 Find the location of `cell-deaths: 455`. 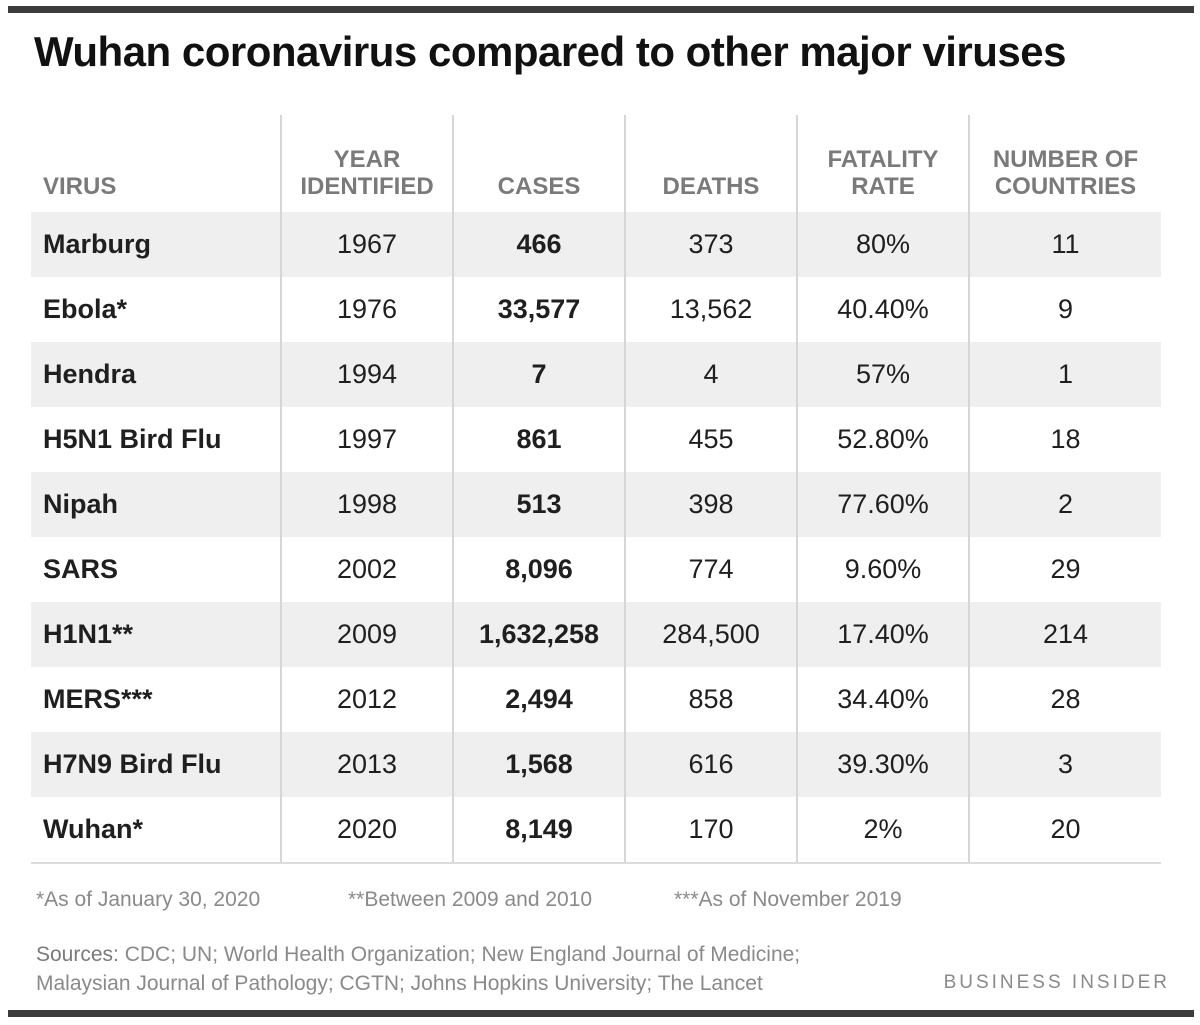

cell-deaths: 455 is located at coordinates (710, 439).